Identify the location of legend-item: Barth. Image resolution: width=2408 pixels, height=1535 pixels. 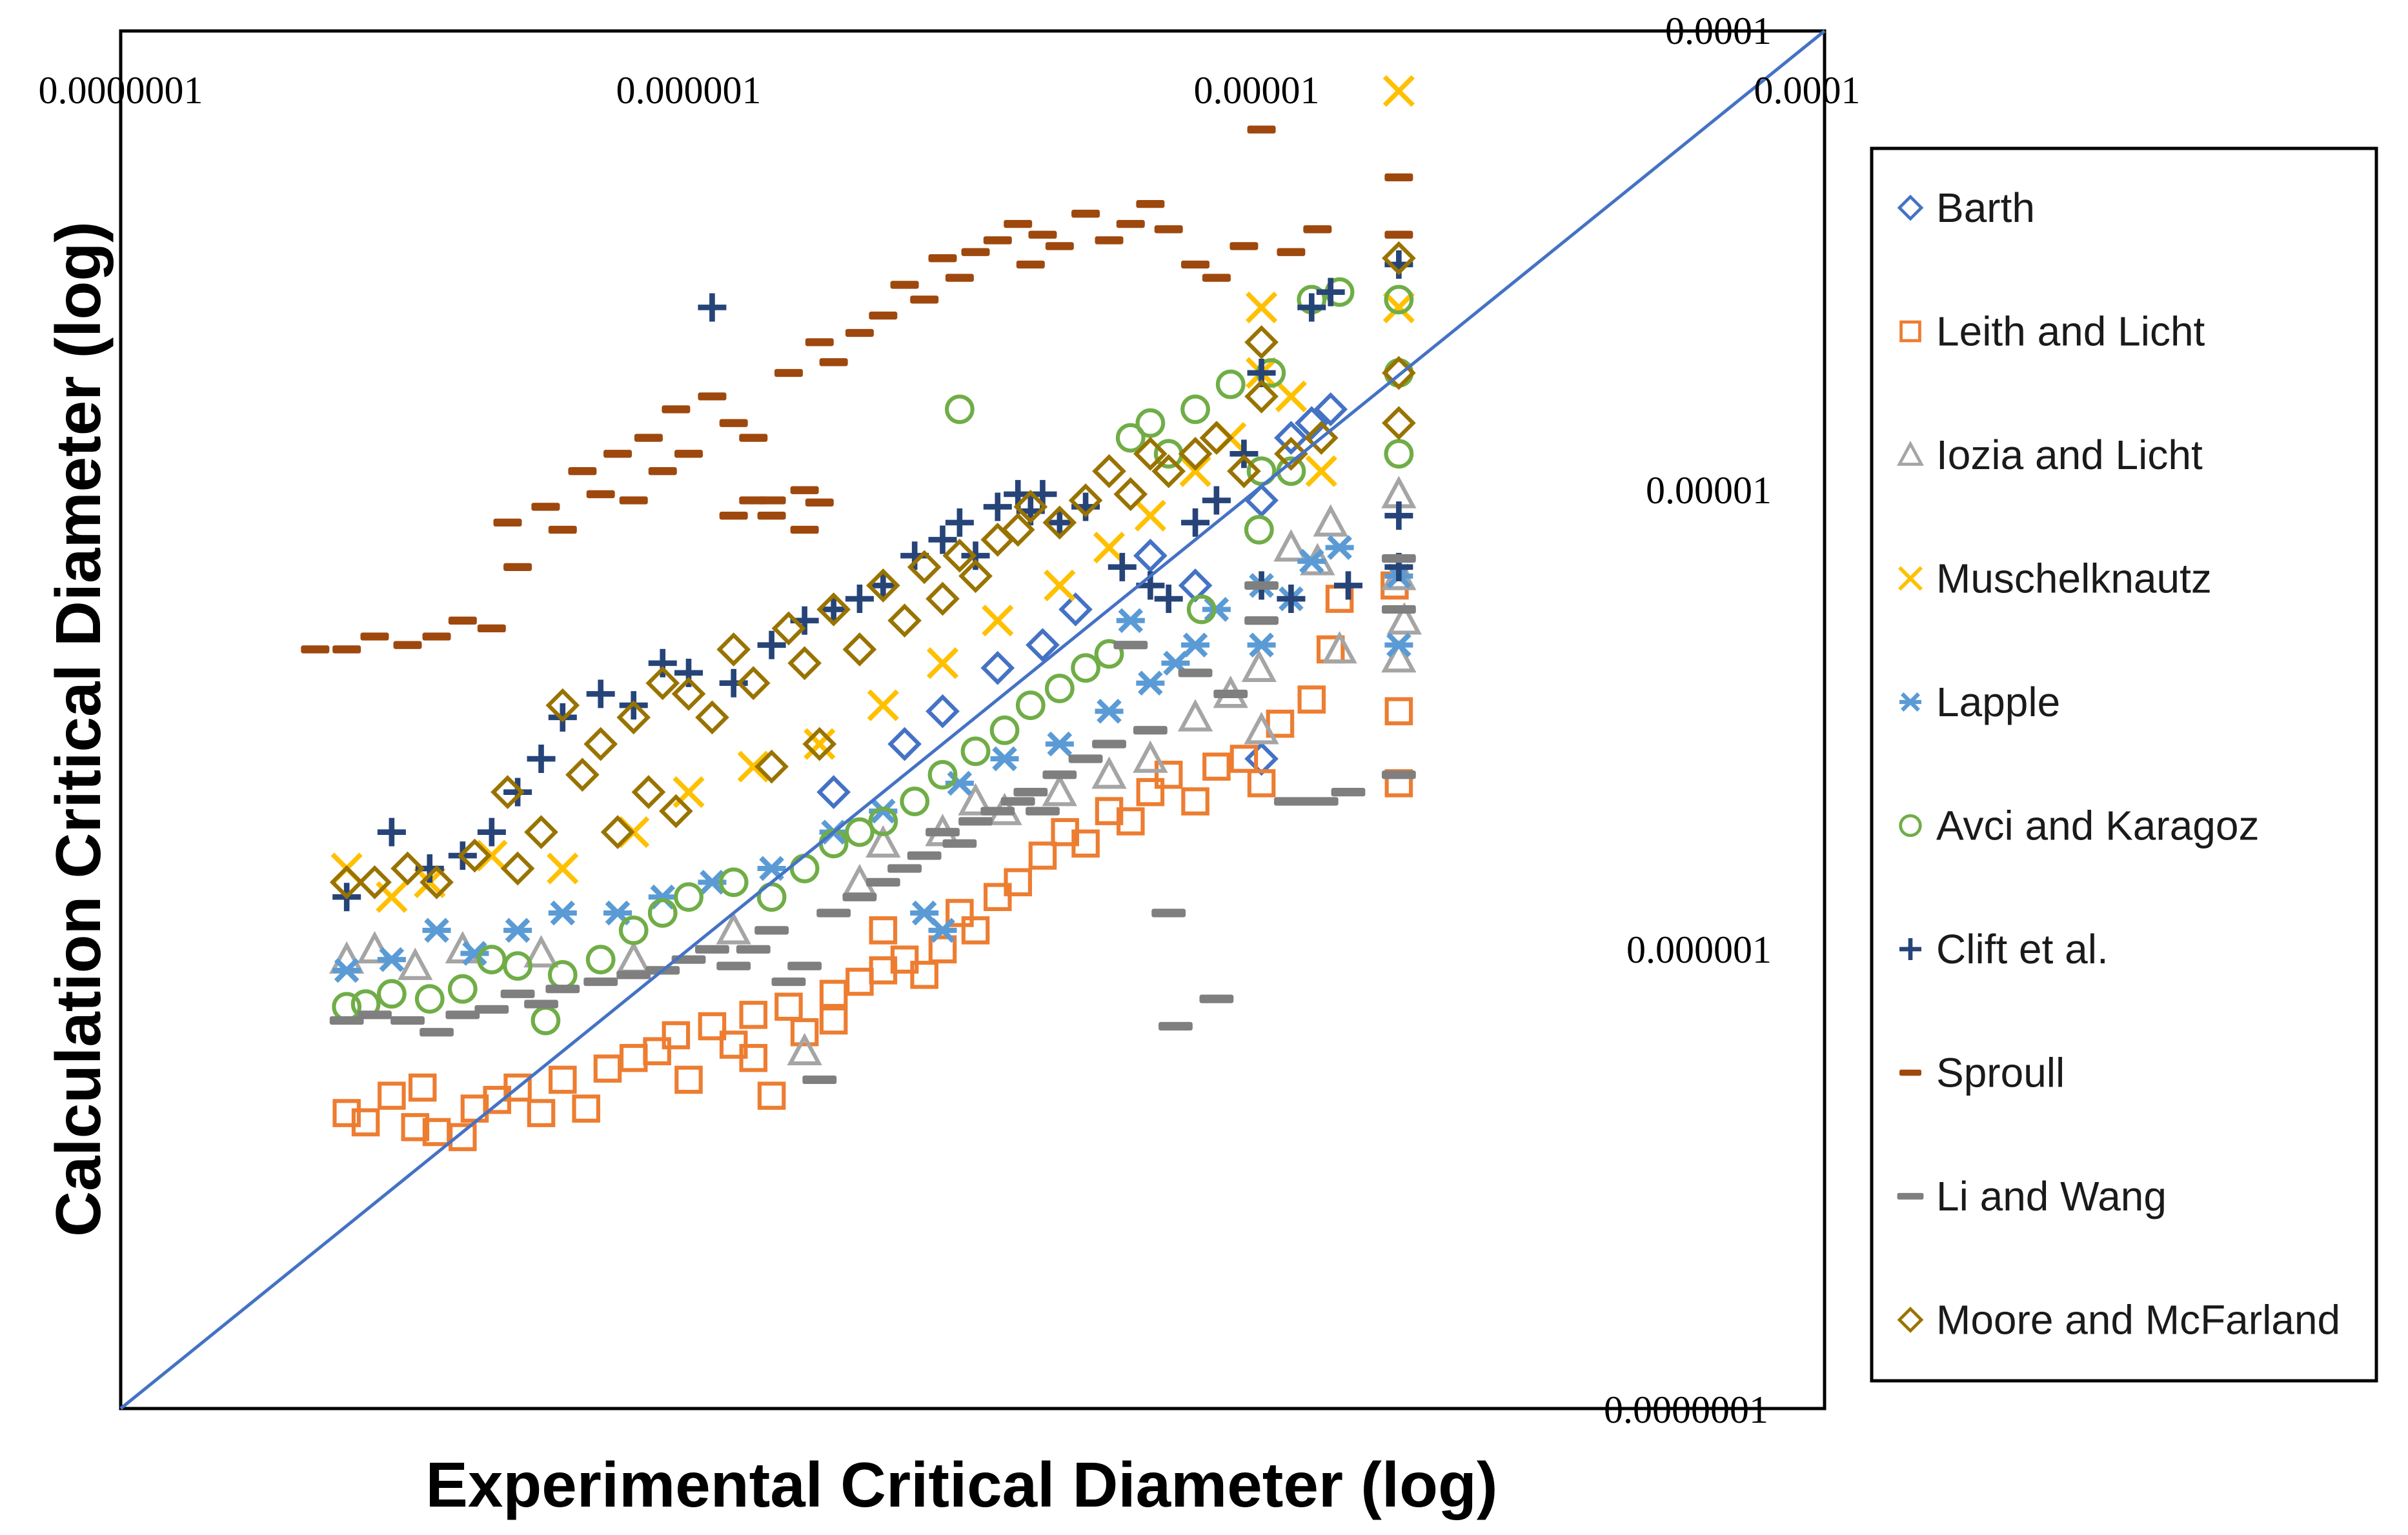
(1966, 208).